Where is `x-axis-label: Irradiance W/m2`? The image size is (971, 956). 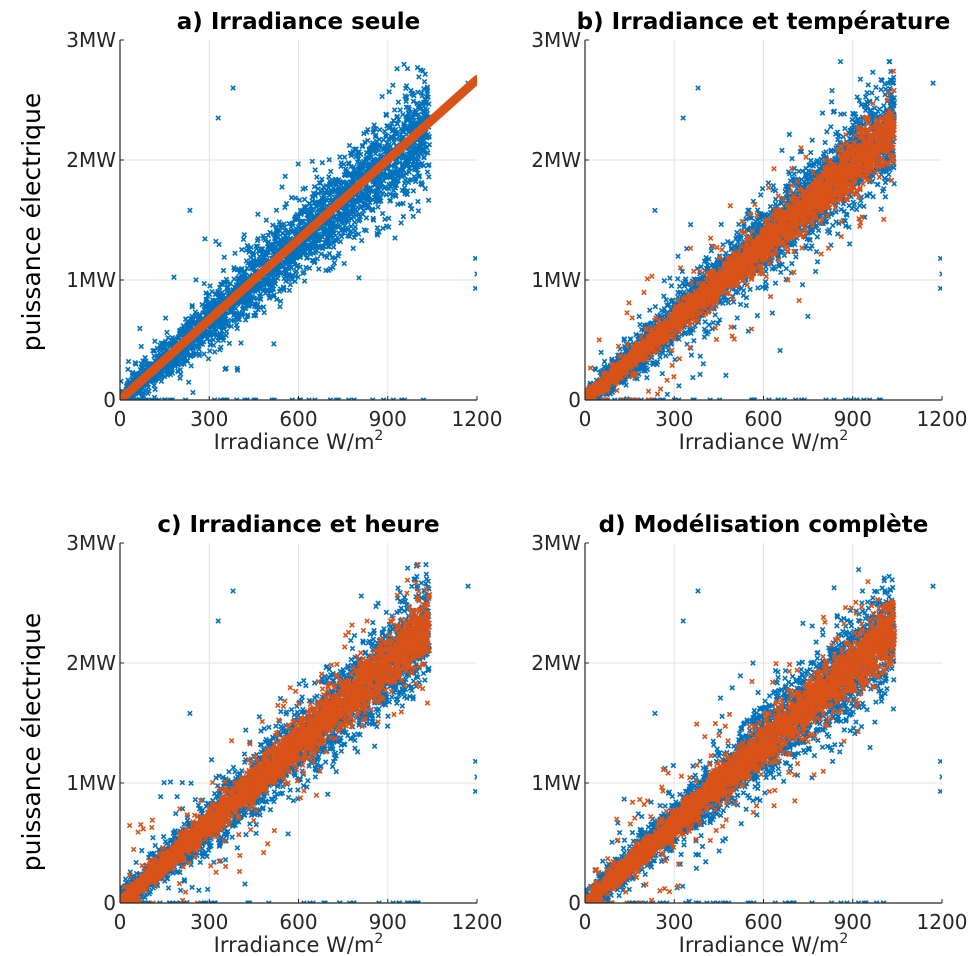 x-axis-label: Irradiance W/m2 is located at coordinates (299, 441).